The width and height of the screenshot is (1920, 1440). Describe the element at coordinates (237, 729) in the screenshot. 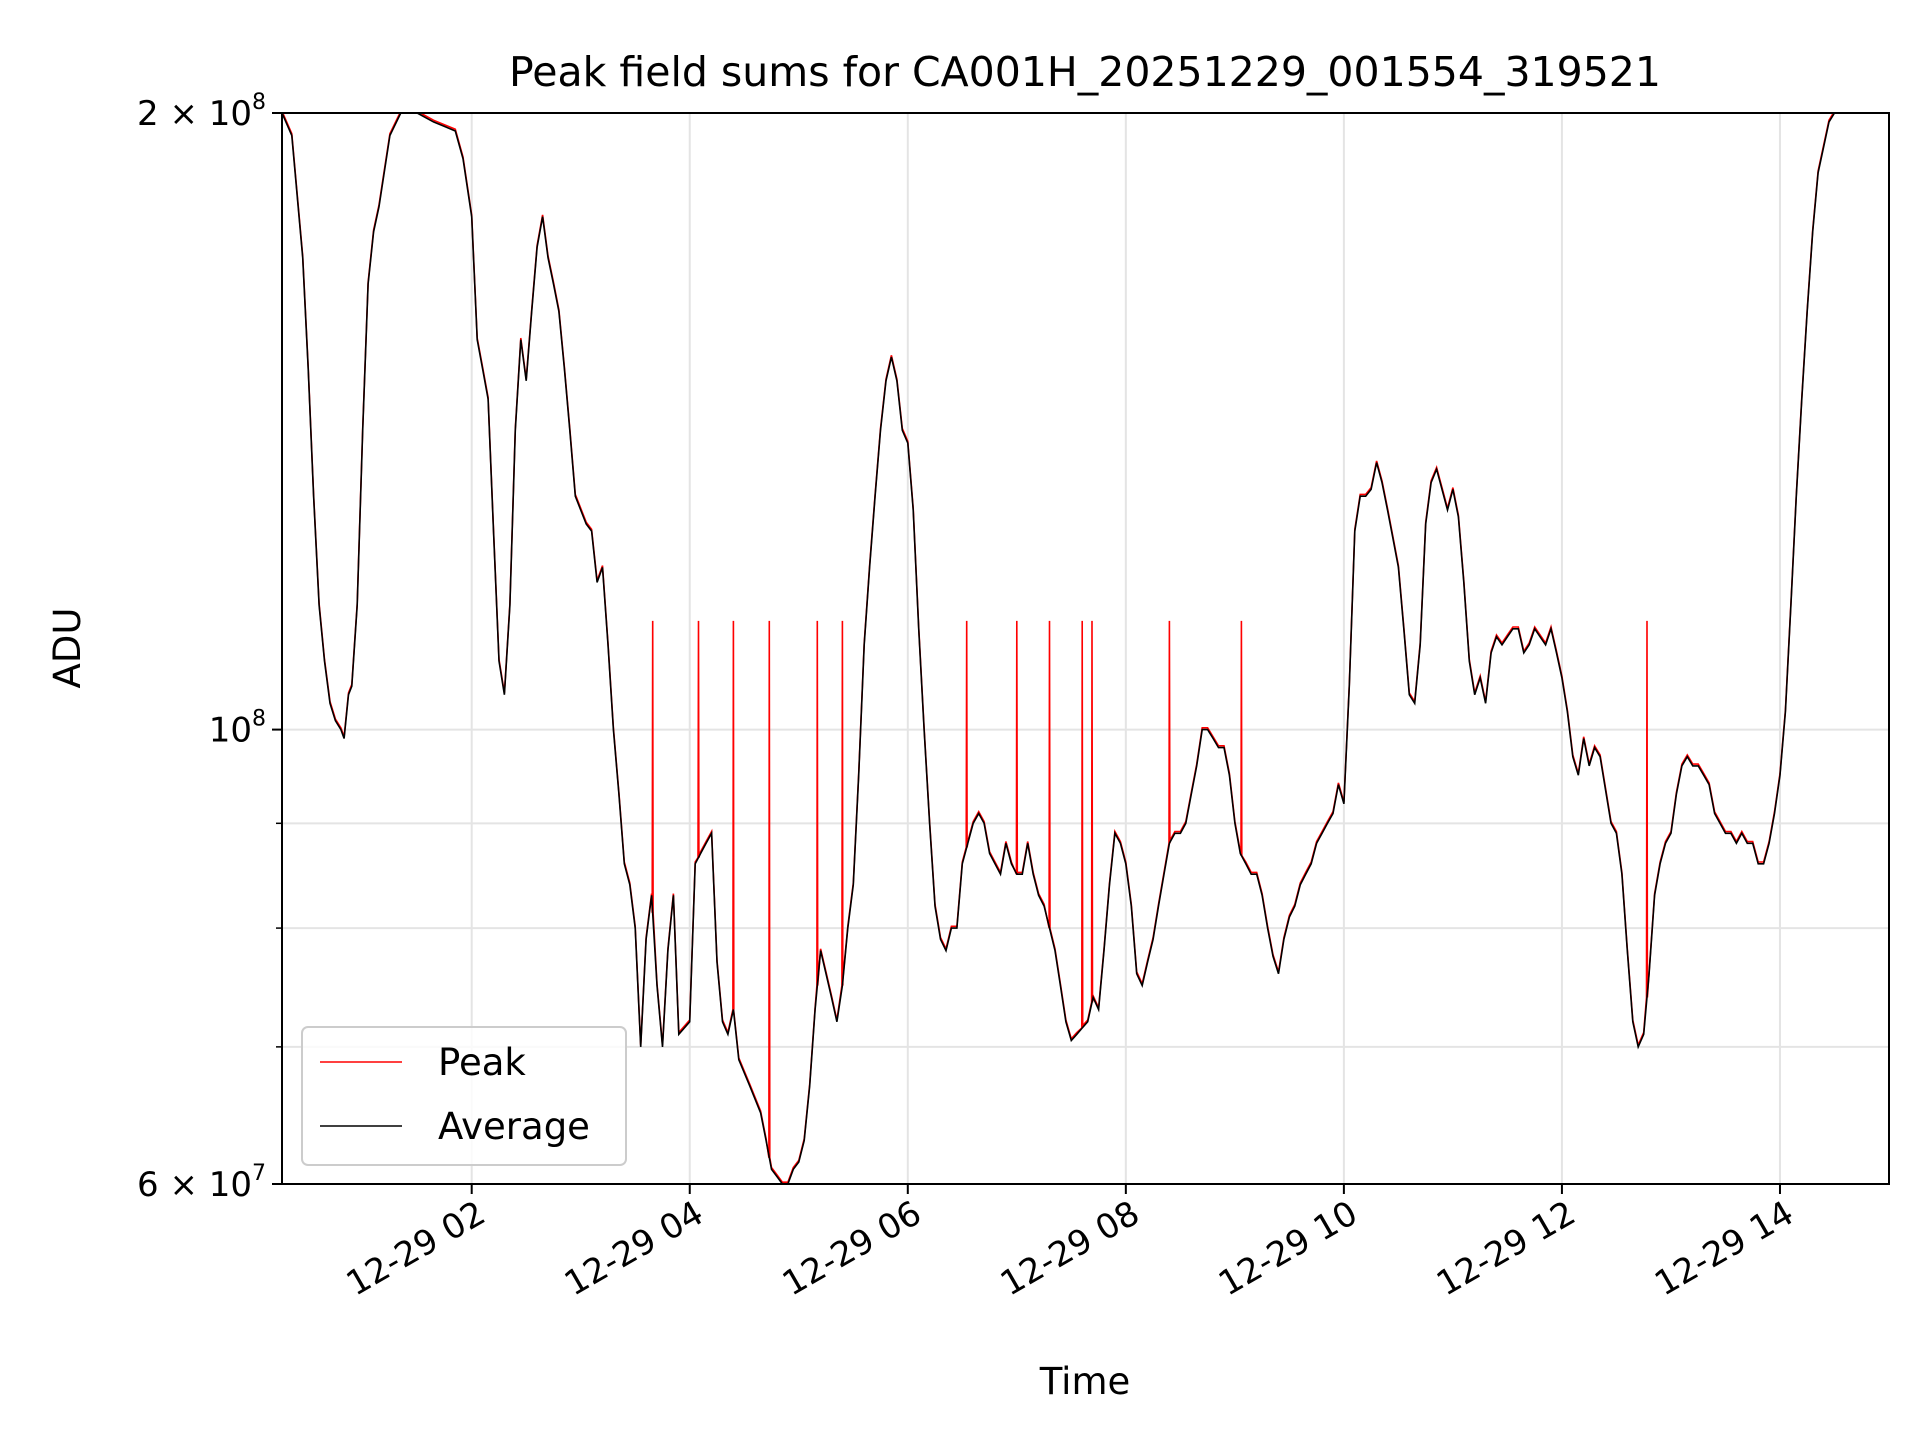

I see `y-tick-label: 108` at that location.